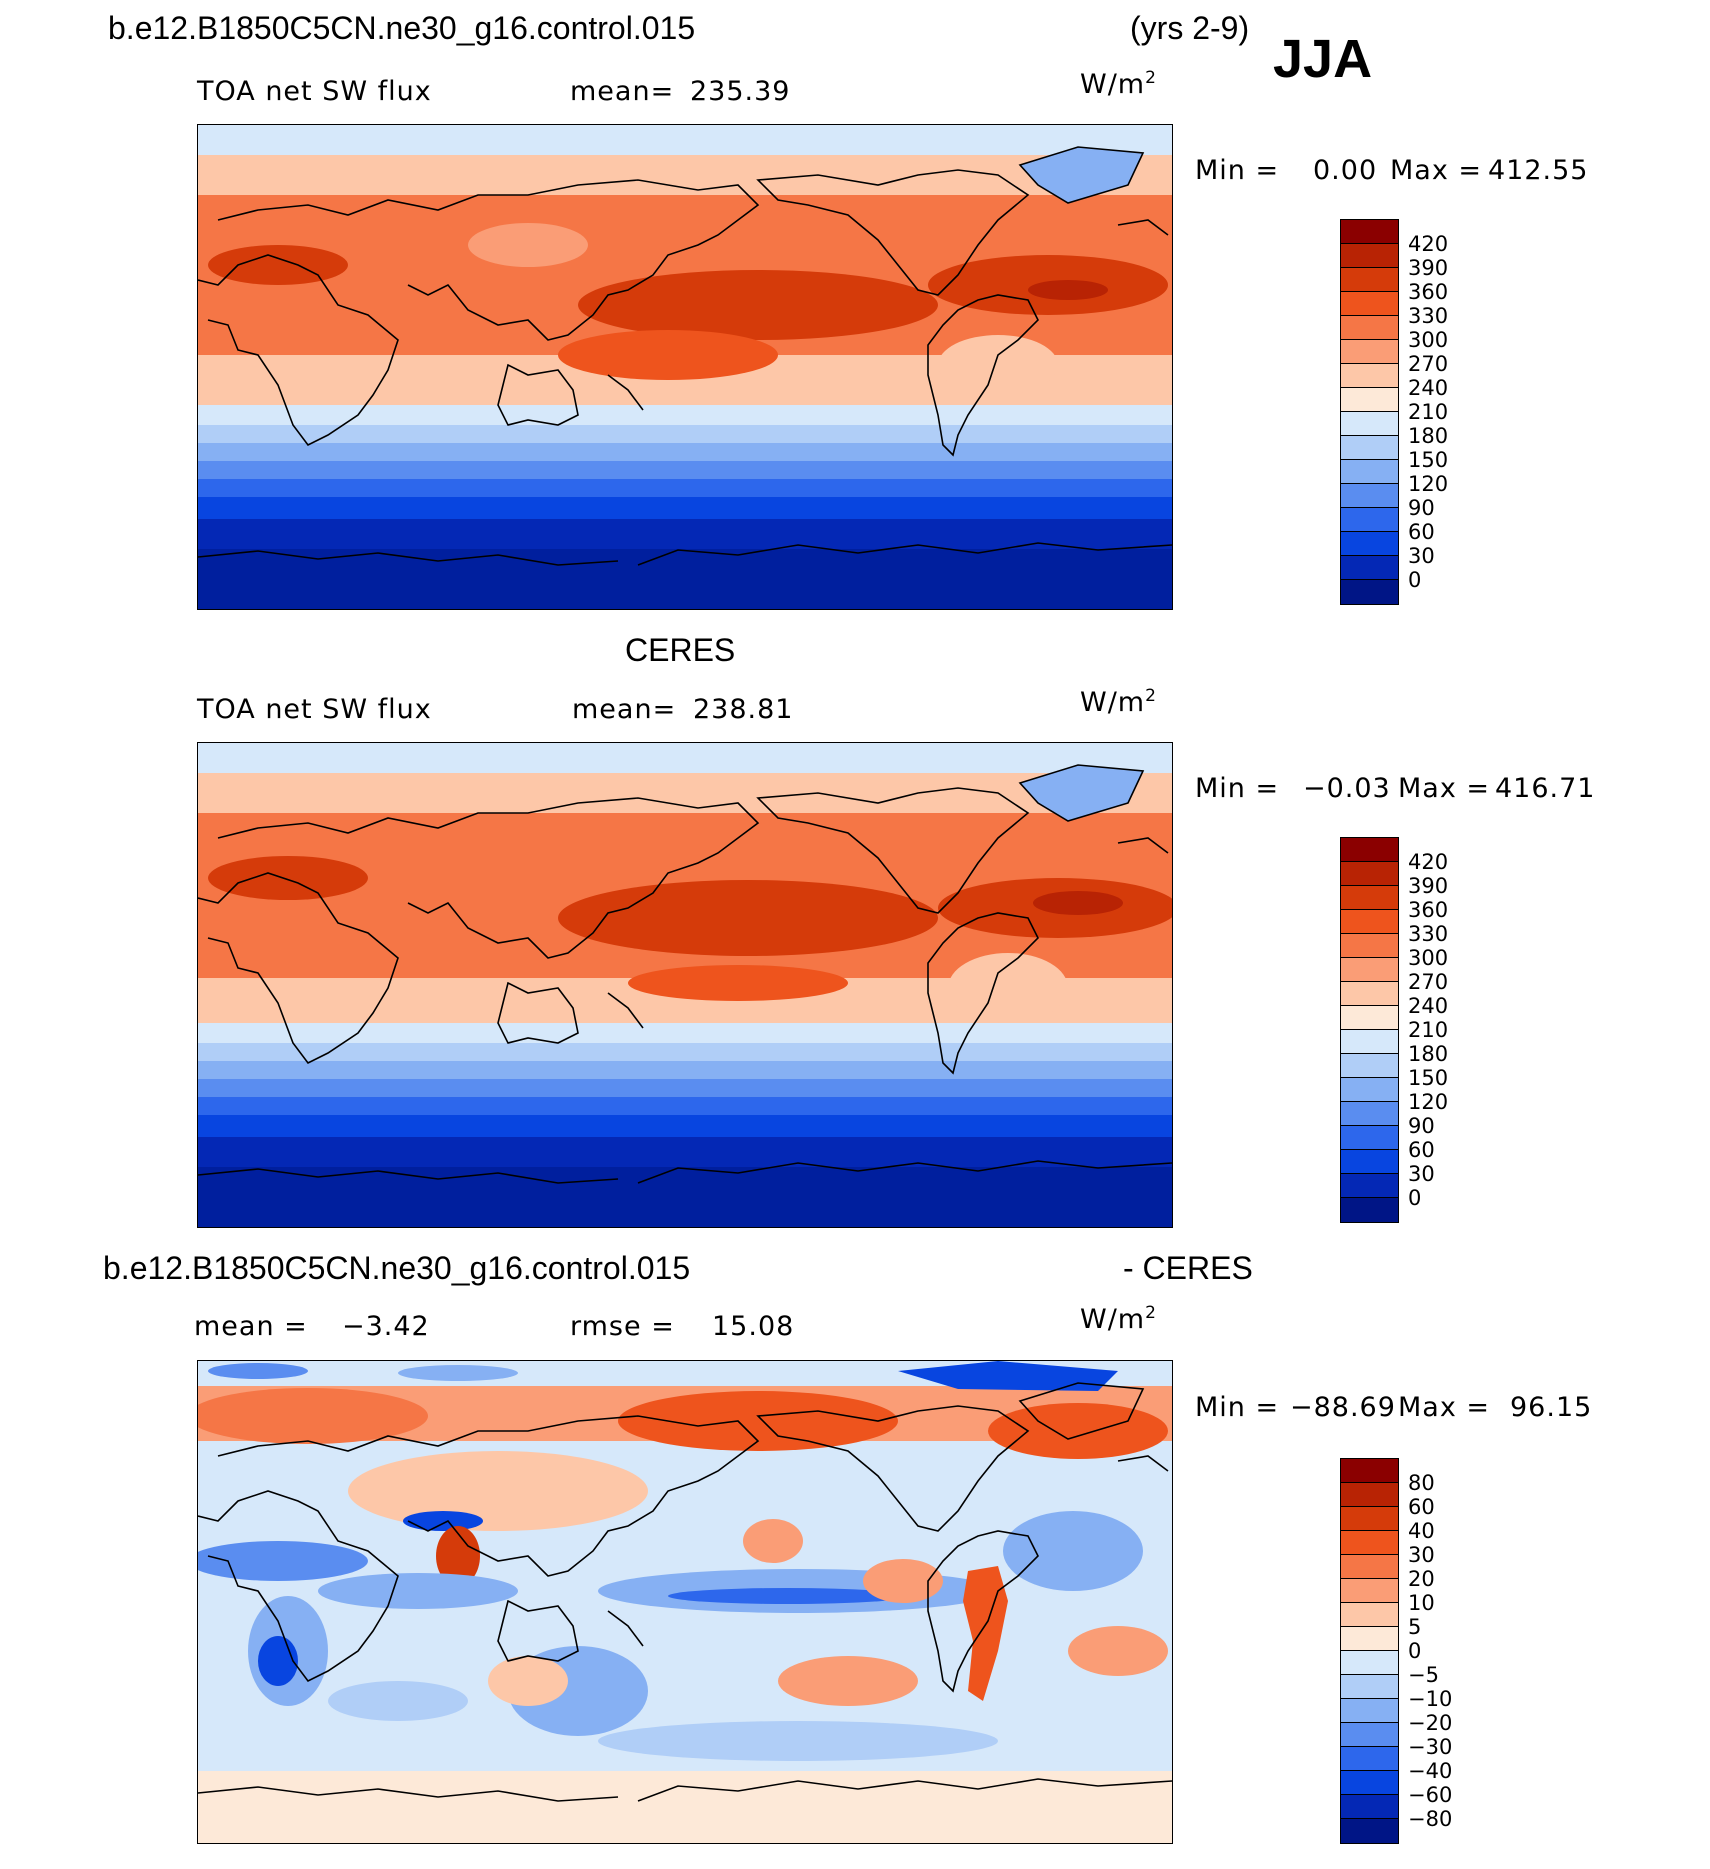 The width and height of the screenshot is (1710, 1869). What do you see at coordinates (1421, 1579) in the screenshot?
I see `colorbar-tick-label: 20` at bounding box center [1421, 1579].